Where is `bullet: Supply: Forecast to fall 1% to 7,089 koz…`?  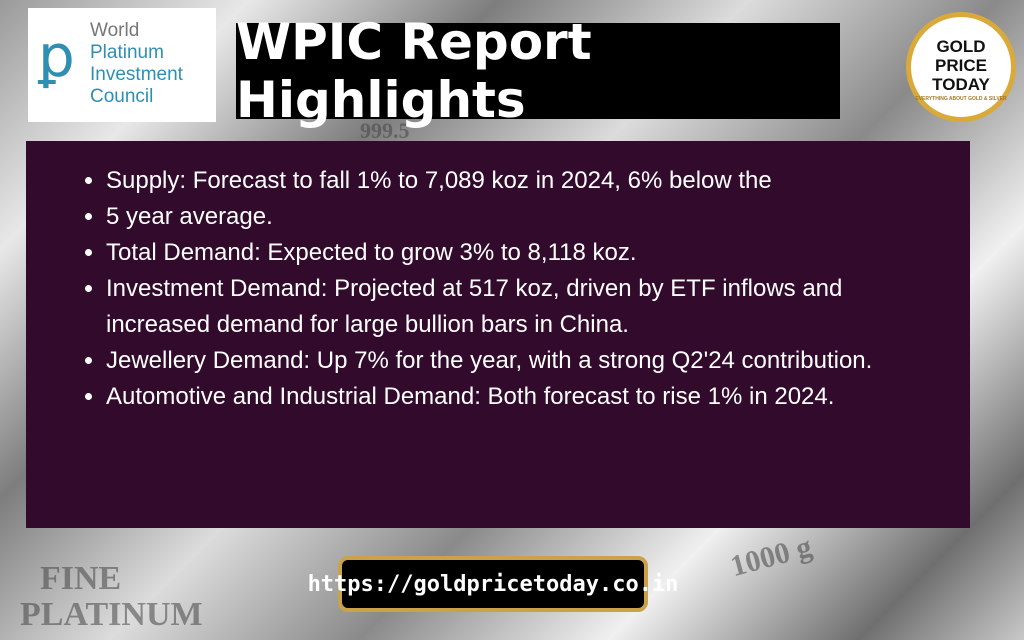
bullet: Supply: Forecast to fall 1% to 7,089 koz… is located at coordinates (518, 181).